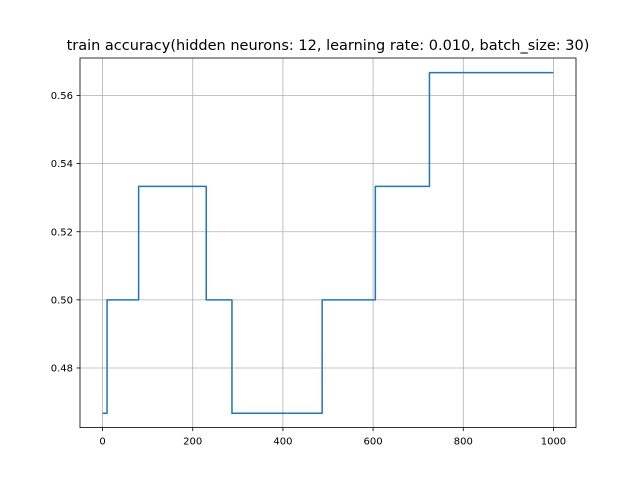 The image size is (640, 480). Describe the element at coordinates (282, 442) in the screenshot. I see `x-tick-label: 400` at that location.